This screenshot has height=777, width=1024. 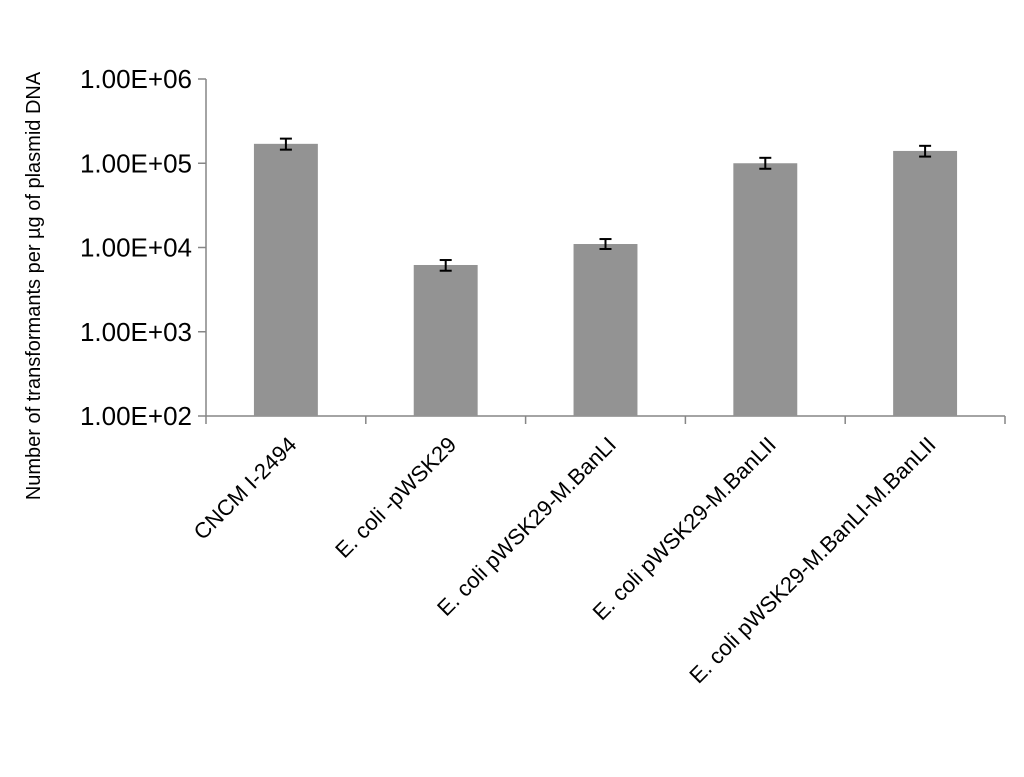 I want to click on y-axis: 1.00E+02 1.00E+03 1.00E+04 1.00E+05 1.00E+06, so click(x=143, y=247).